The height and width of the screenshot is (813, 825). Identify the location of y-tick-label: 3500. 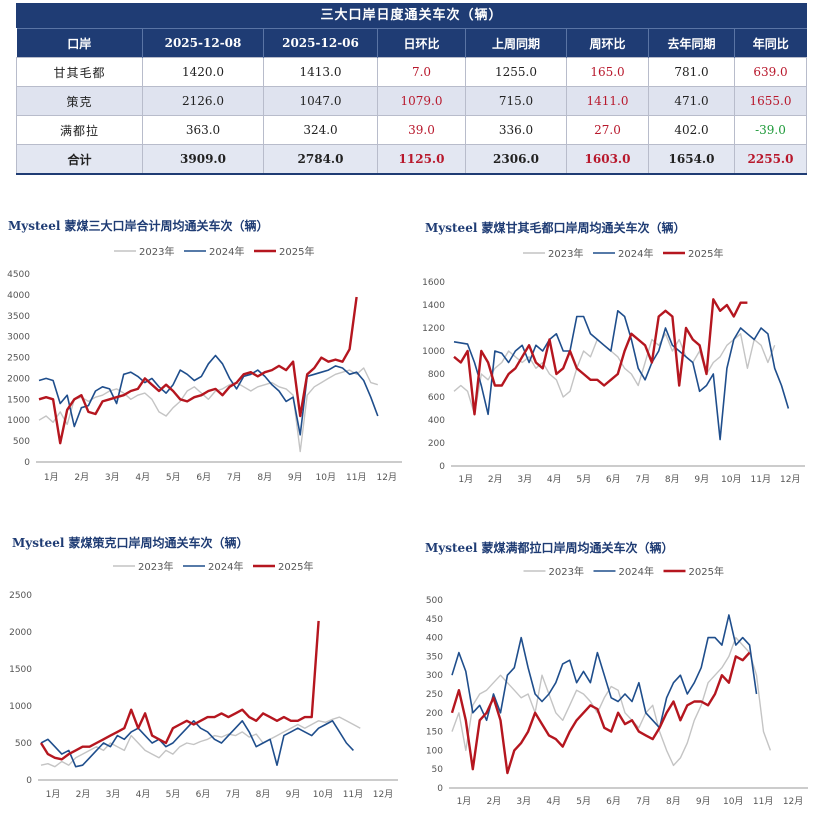
(18, 317).